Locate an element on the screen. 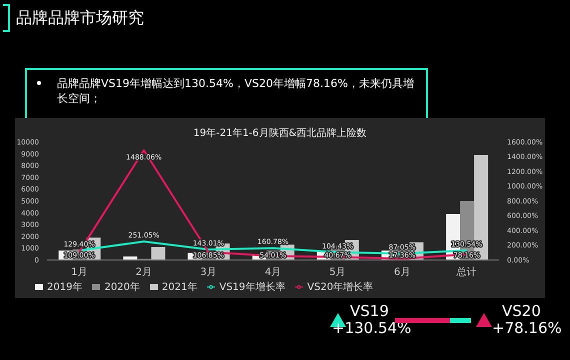 Image resolution: width=570 pixels, height=360 pixels. x-tick-label: 2月 is located at coordinates (144, 272).